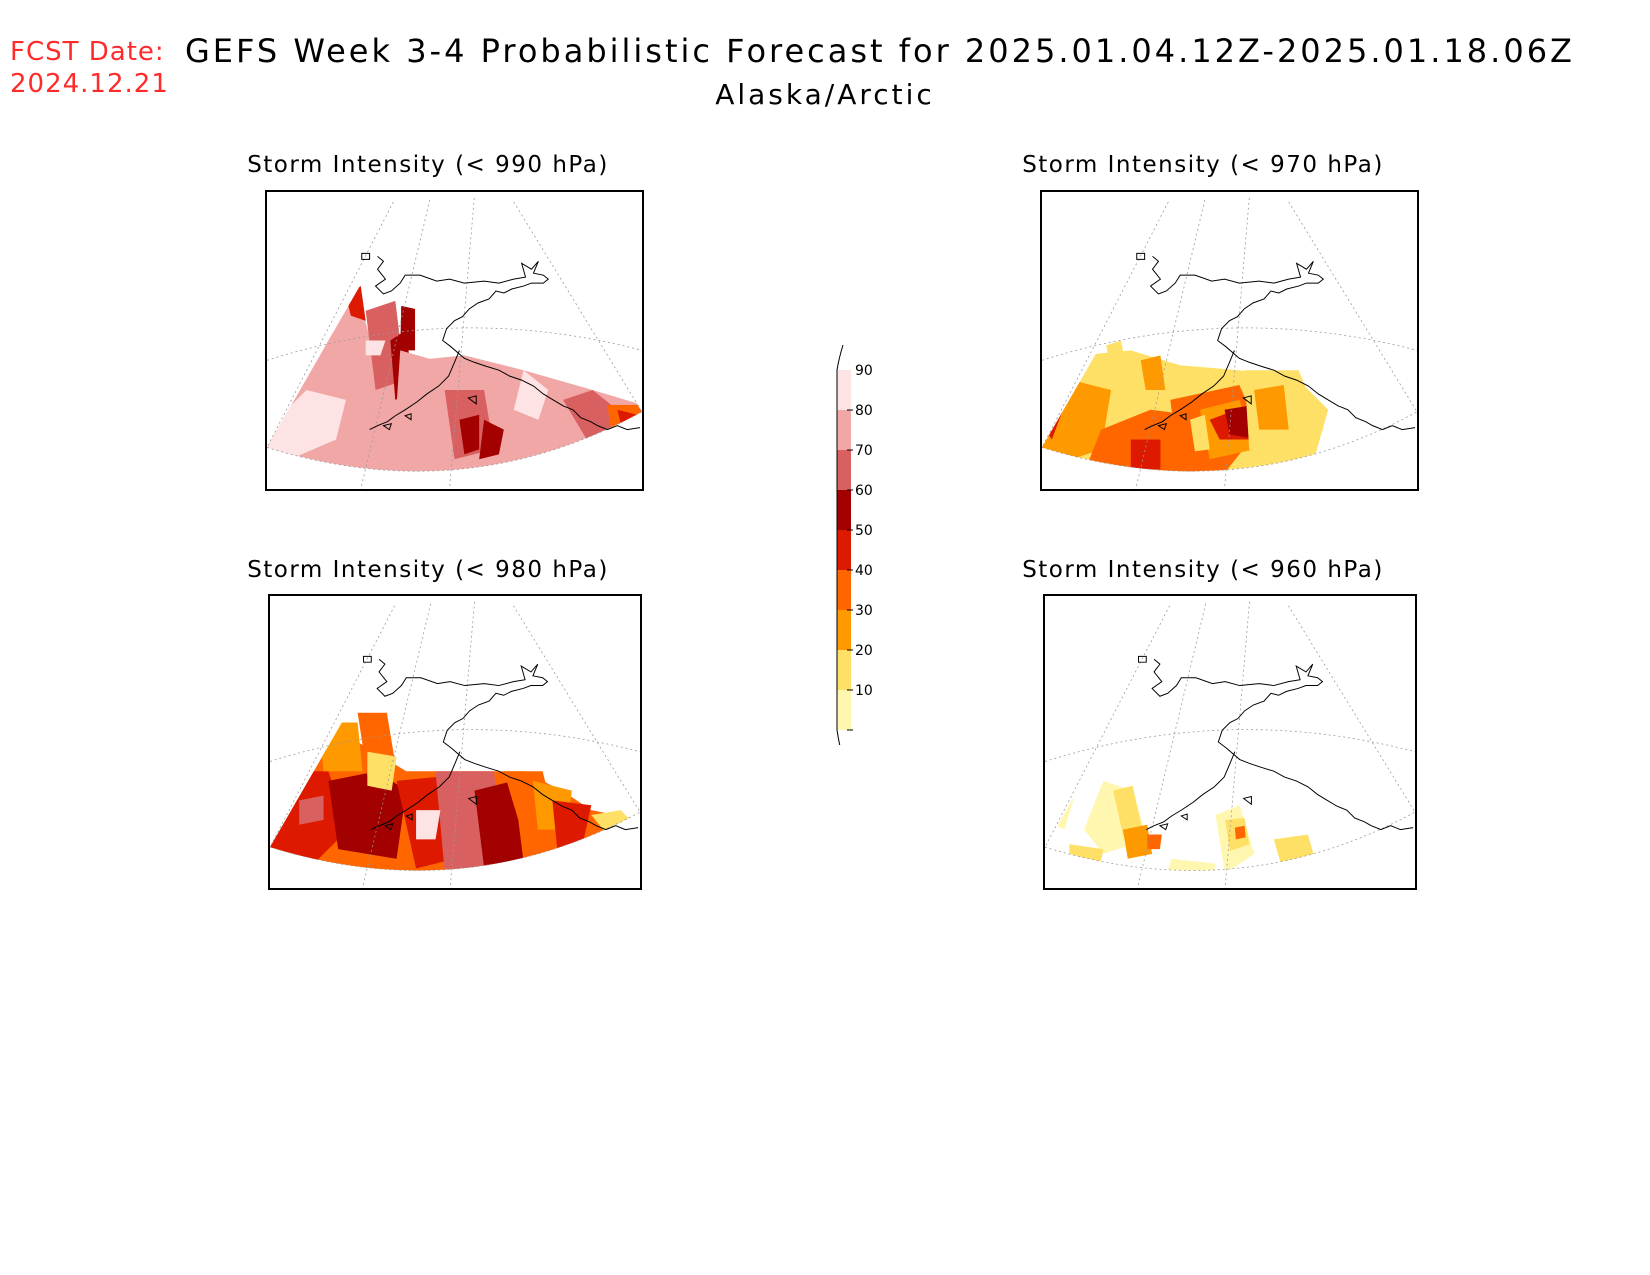 This screenshot has height=1275, width=1650. I want to click on colorbar-tick-label: 30, so click(864, 611).